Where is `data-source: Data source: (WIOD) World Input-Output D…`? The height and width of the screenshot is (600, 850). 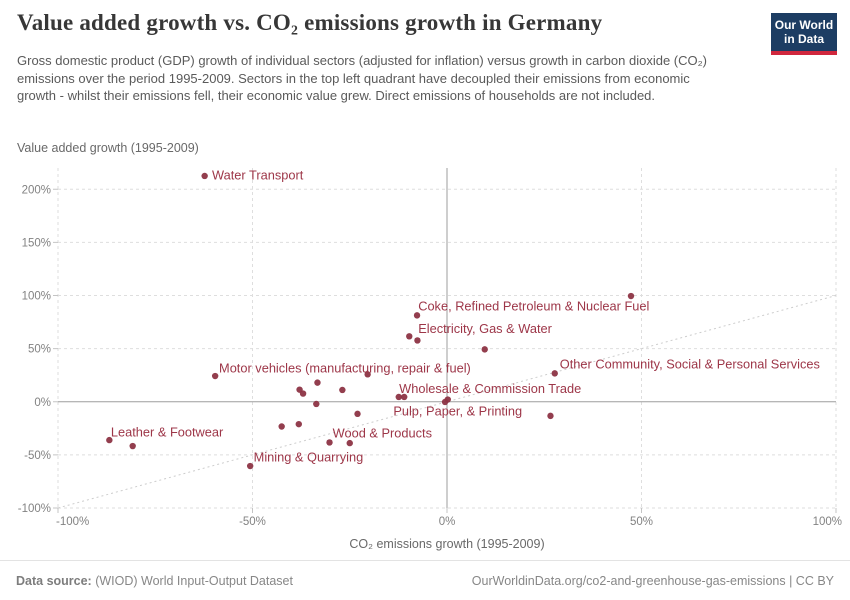
data-source: Data source: (WIOD) World Input-Output D… is located at coordinates (154, 581).